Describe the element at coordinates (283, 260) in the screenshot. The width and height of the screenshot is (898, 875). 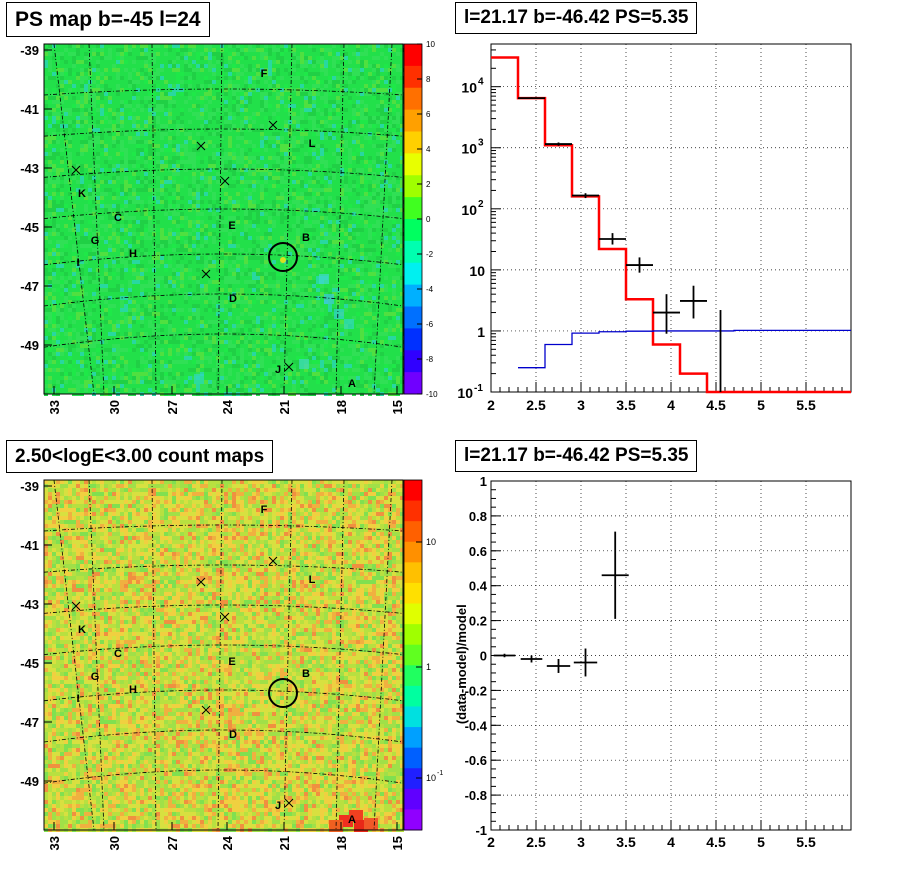
I see `target-peak` at that location.